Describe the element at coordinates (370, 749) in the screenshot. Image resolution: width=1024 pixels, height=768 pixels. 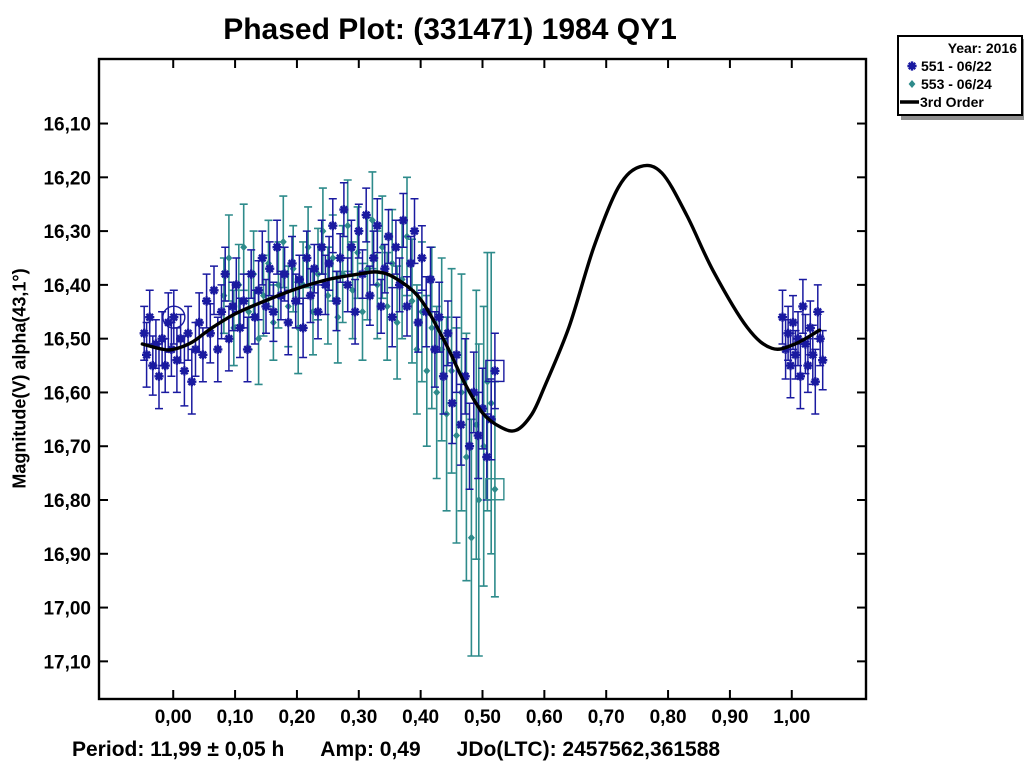
I see `amplitude-value: Amp: 0,49` at that location.